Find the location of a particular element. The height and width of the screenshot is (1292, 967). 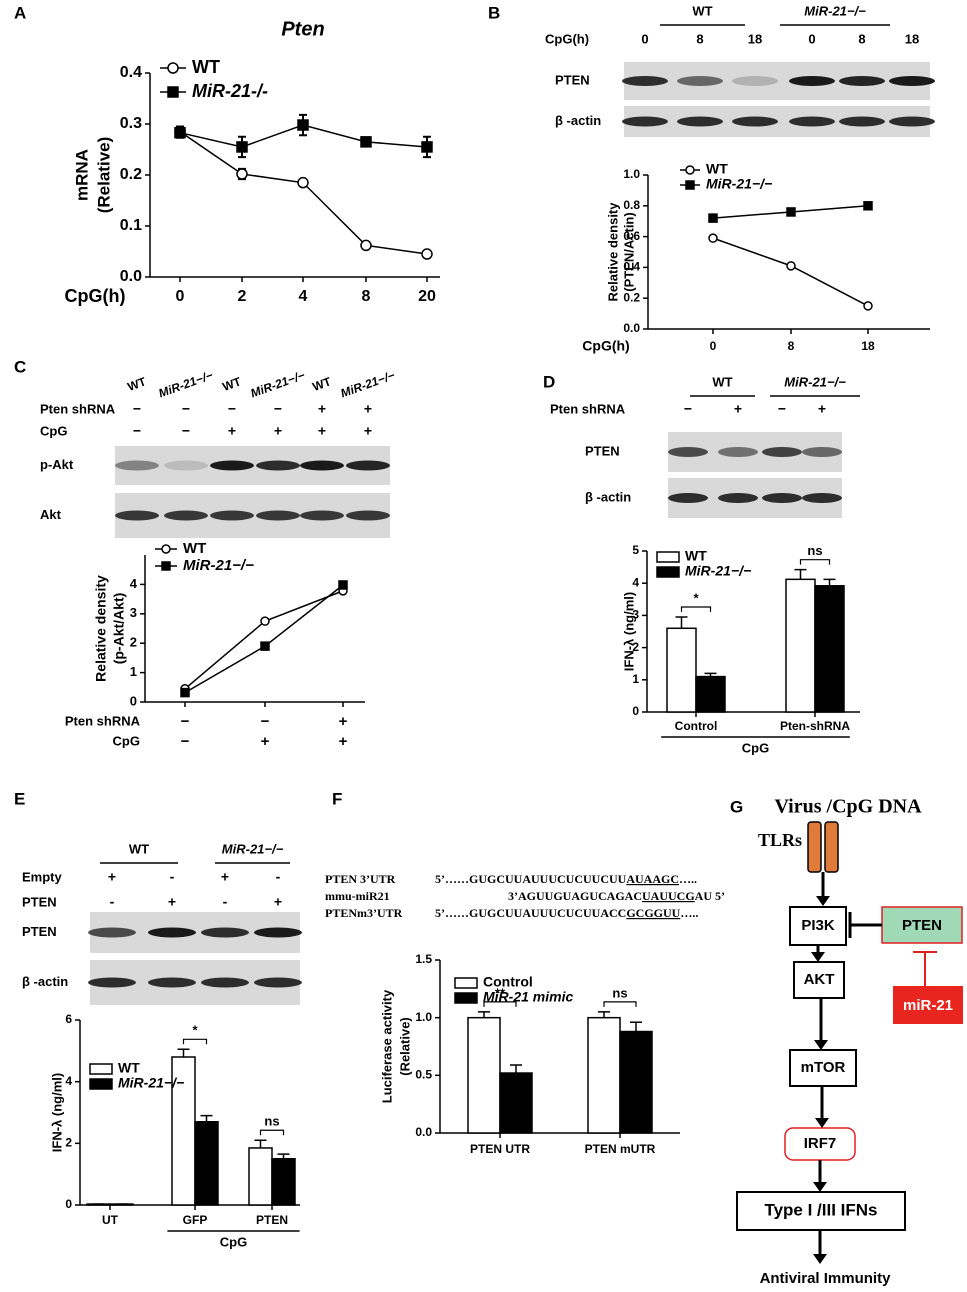

sequence-site: GCGGUU is located at coordinates (653, 913).